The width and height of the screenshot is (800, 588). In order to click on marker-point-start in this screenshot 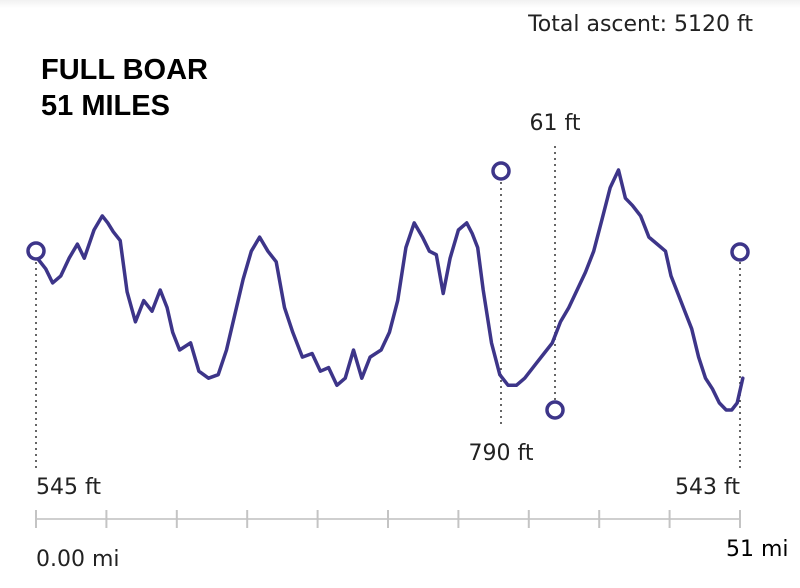, I will do `click(36, 251)`.